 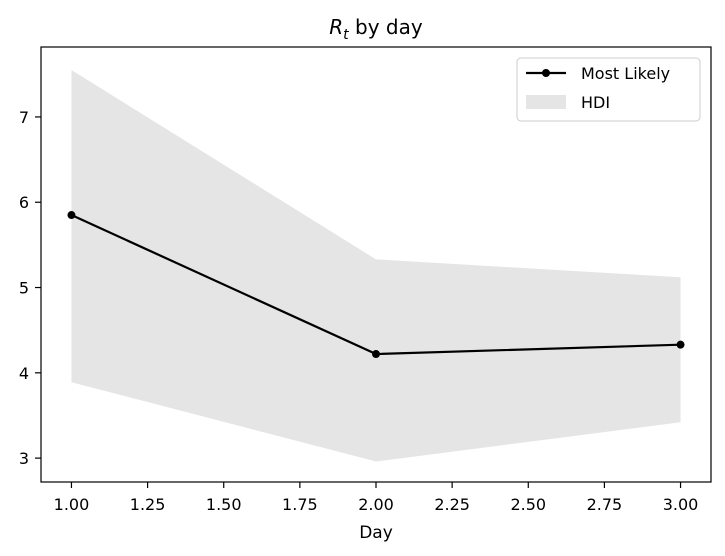 What do you see at coordinates (300, 504) in the screenshot?
I see `x-tick-label: 1.75` at bounding box center [300, 504].